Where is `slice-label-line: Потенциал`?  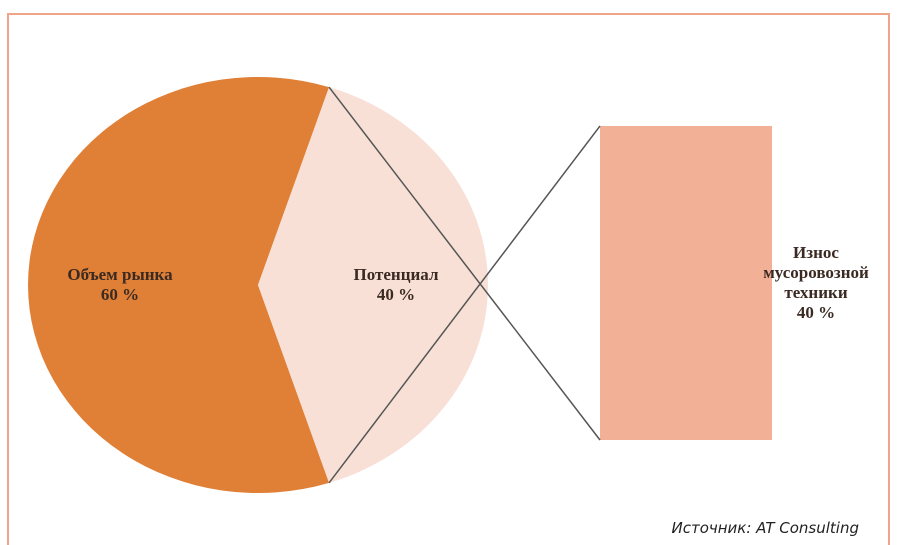 slice-label-line: Потенциал is located at coordinates (396, 274).